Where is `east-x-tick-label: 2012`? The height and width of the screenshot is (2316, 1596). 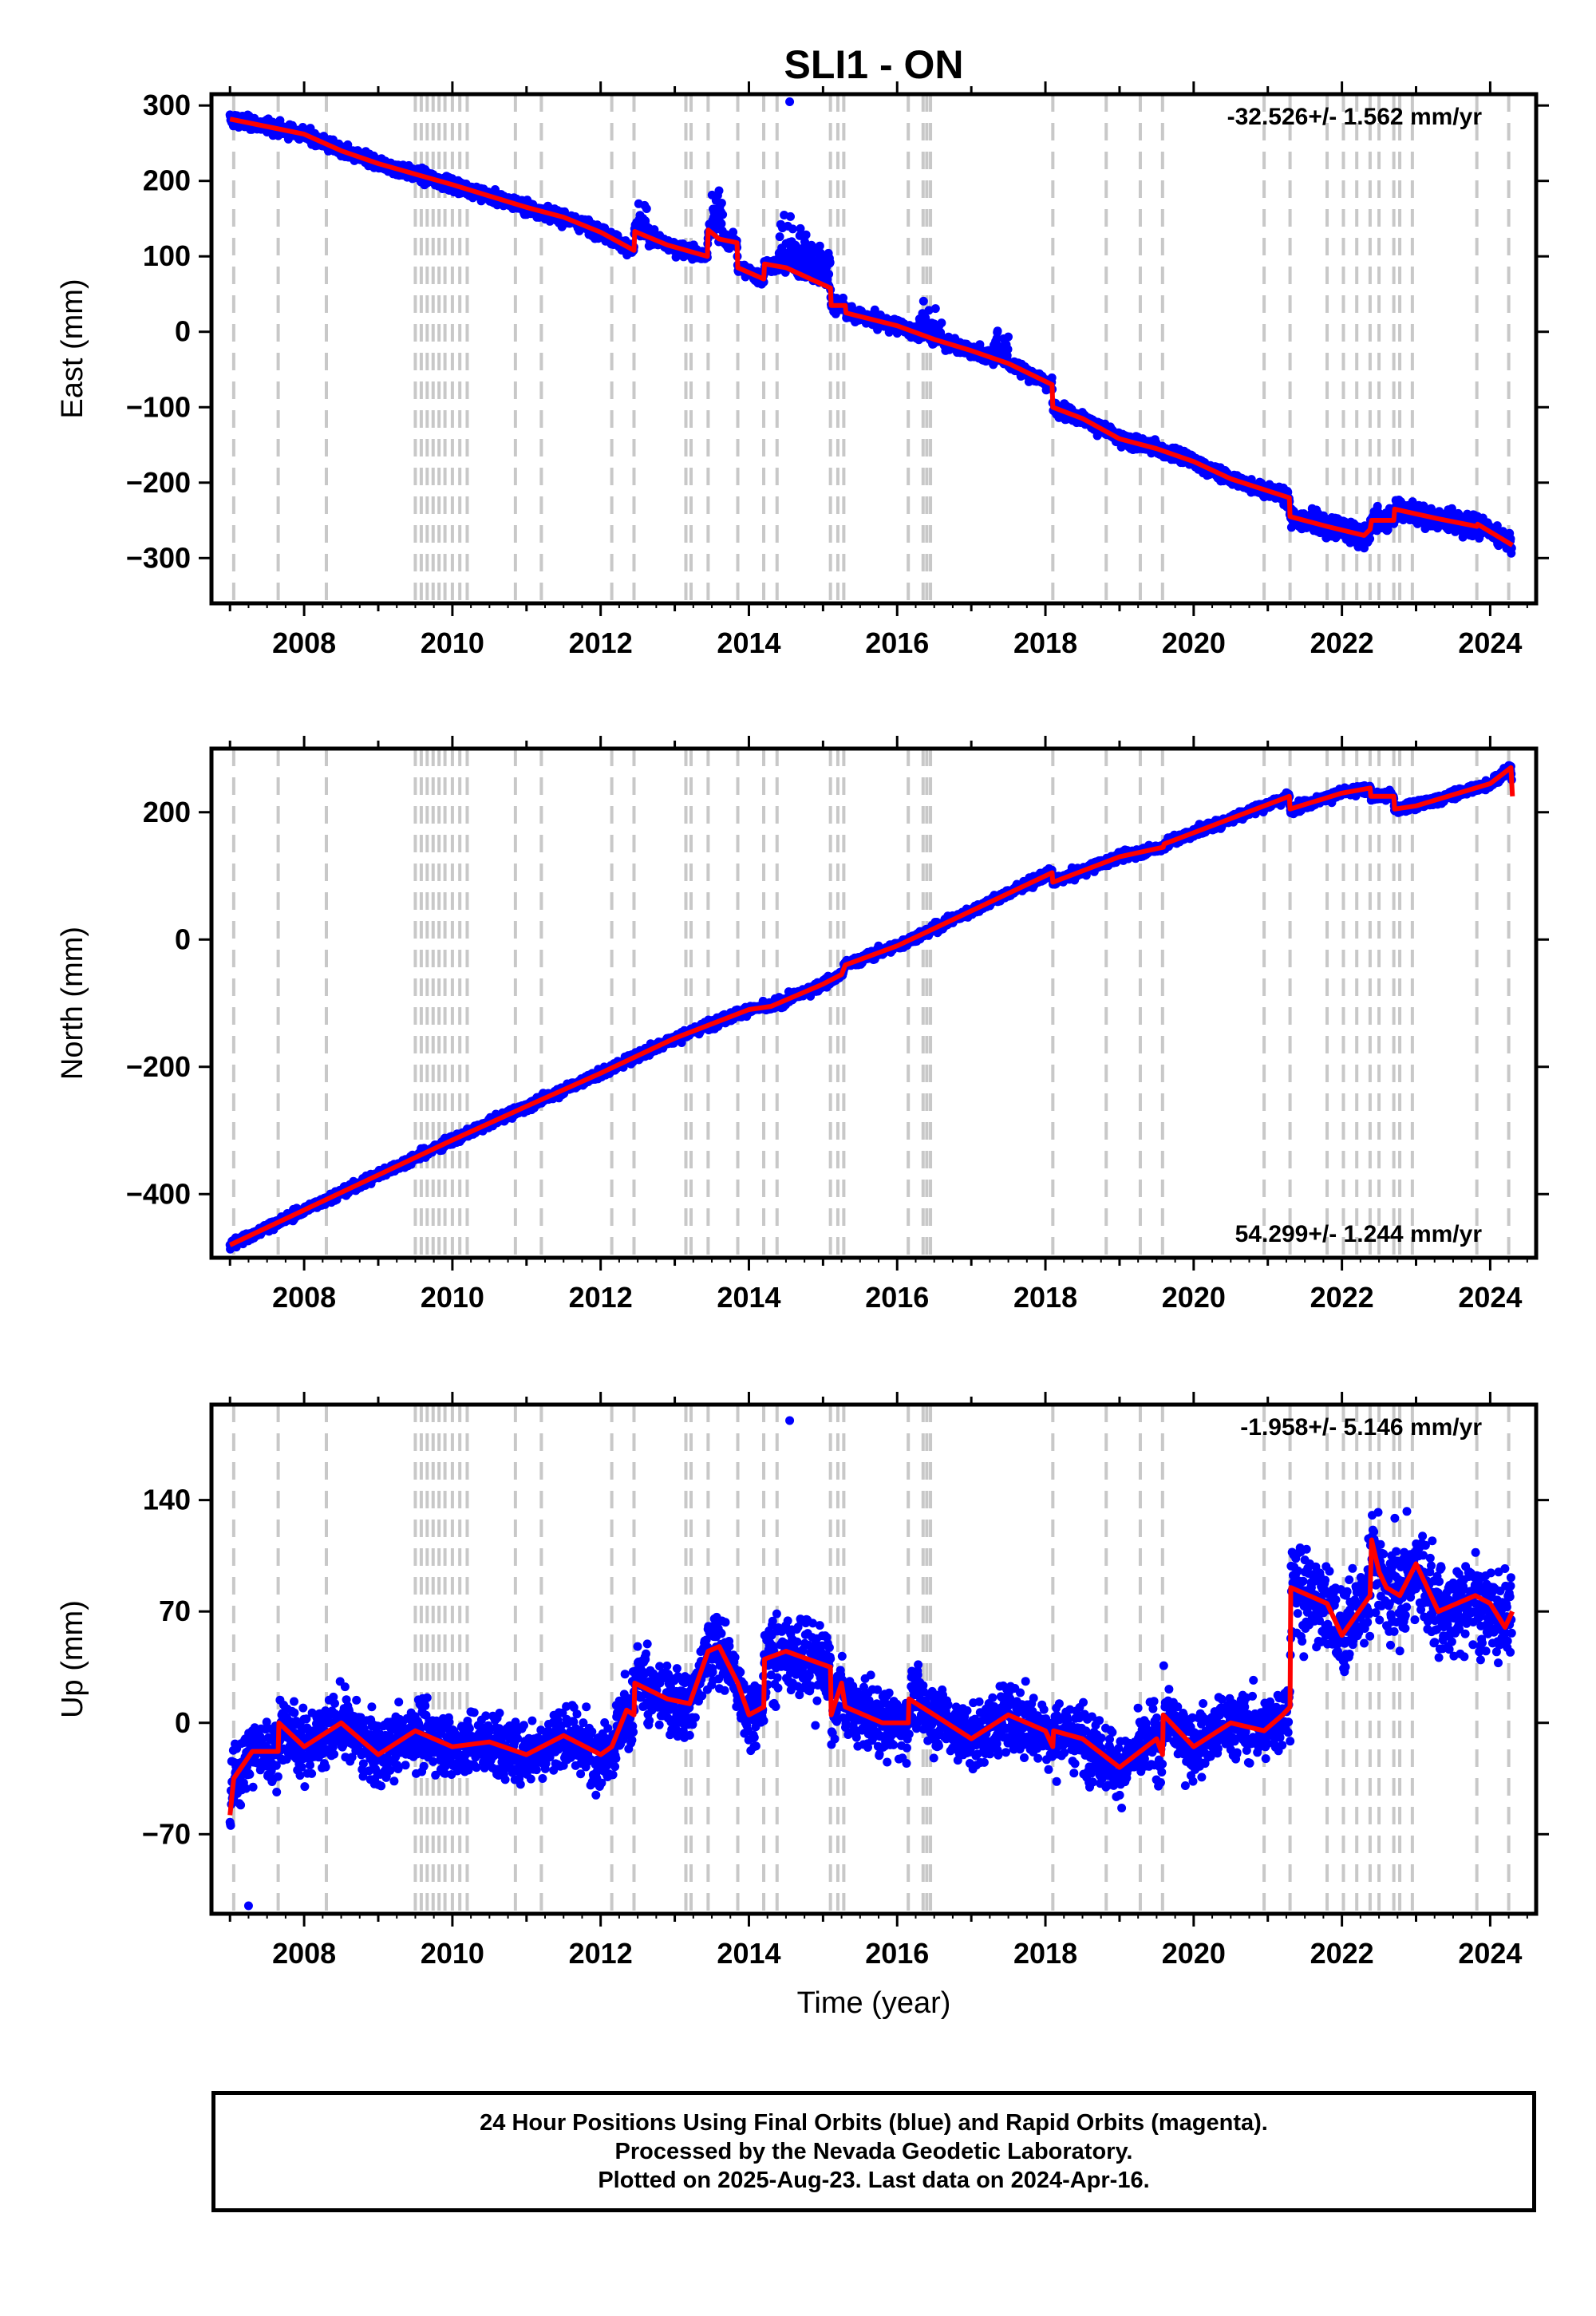 east-x-tick-label: 2012 is located at coordinates (601, 642).